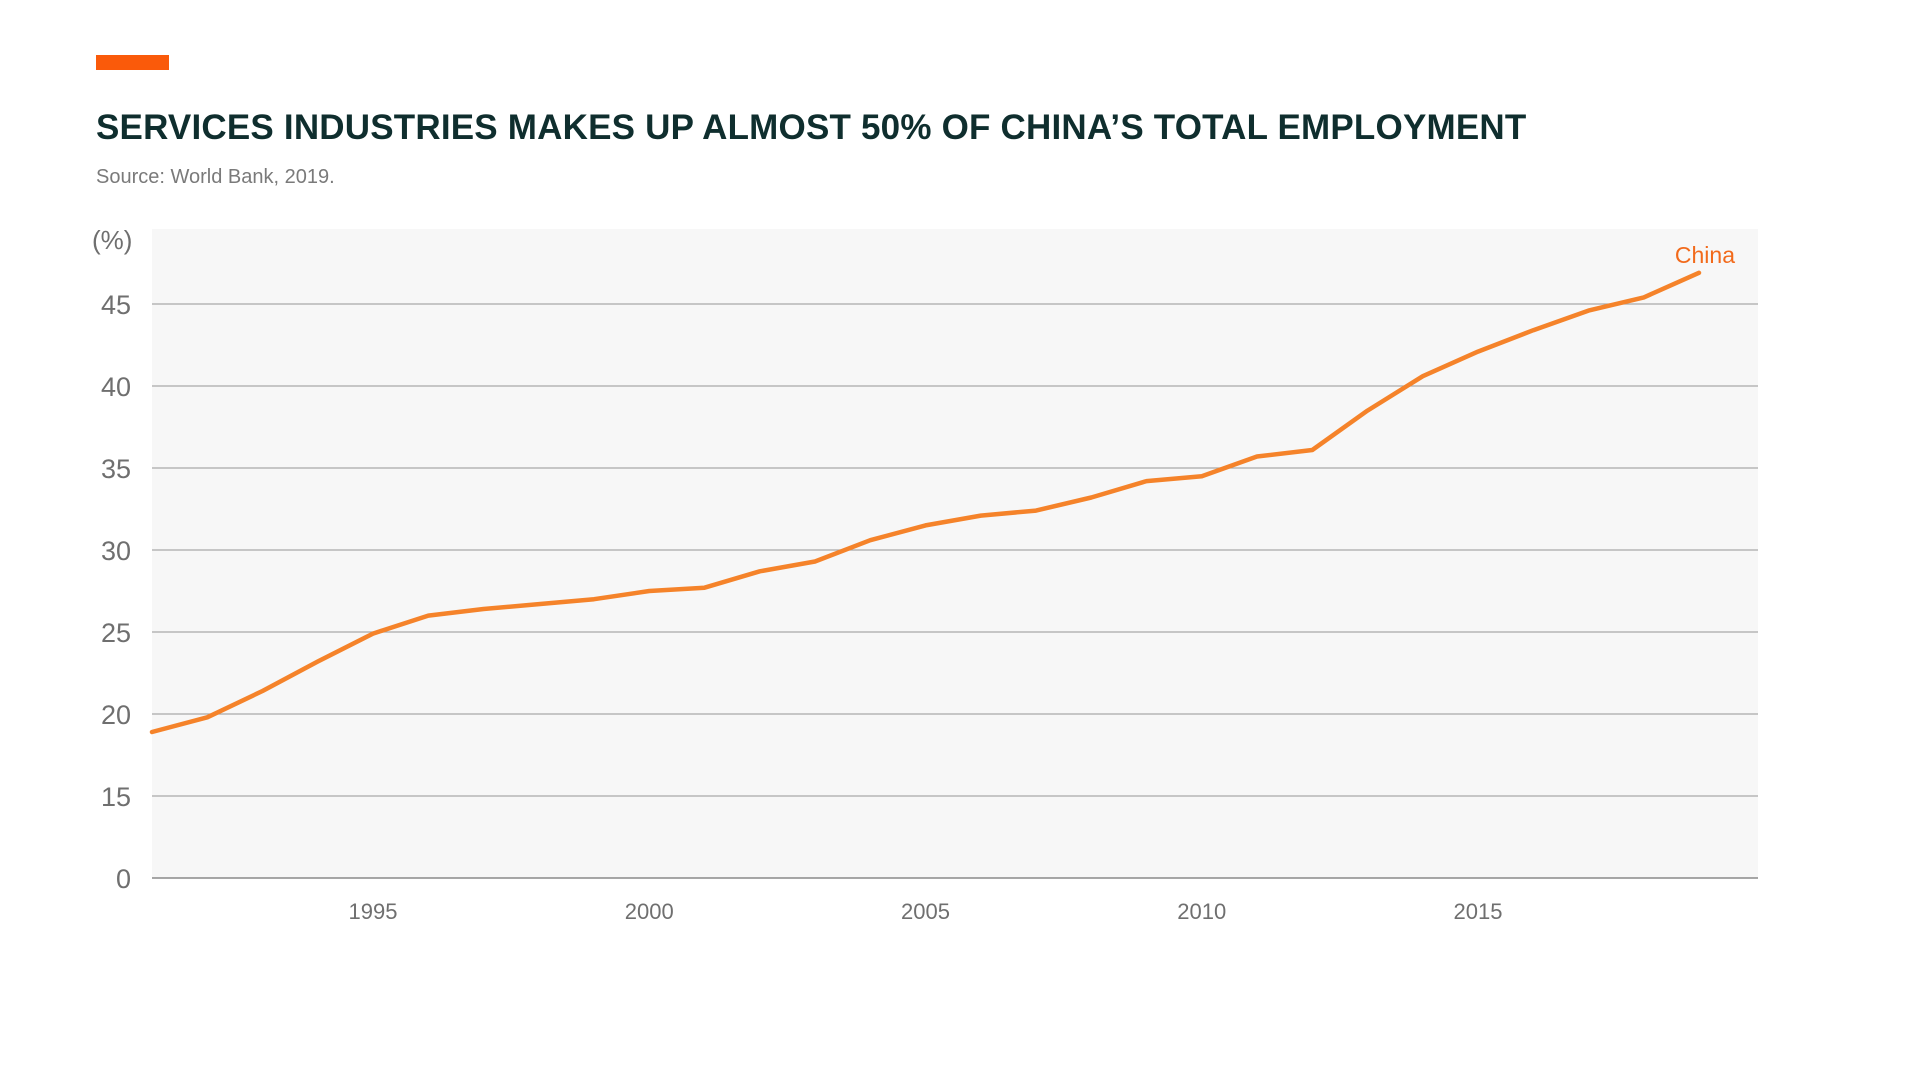 Image resolution: width=1920 pixels, height=1080 pixels. What do you see at coordinates (116, 551) in the screenshot?
I see `y-tick-label: 30` at bounding box center [116, 551].